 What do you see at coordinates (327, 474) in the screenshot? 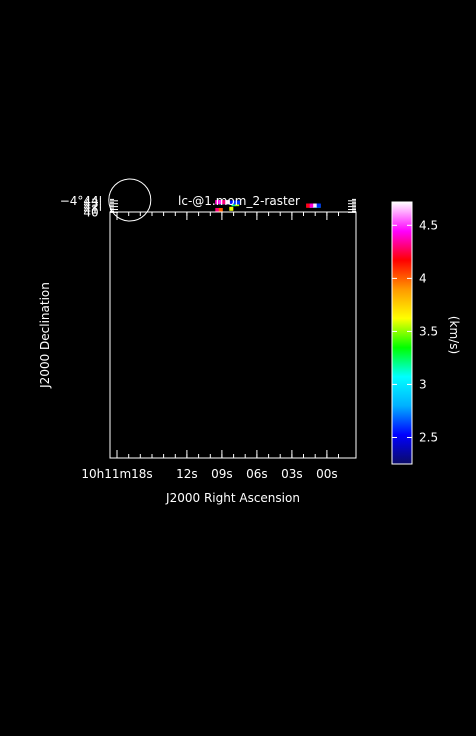
I see `x-tick-label: 00s` at bounding box center [327, 474].